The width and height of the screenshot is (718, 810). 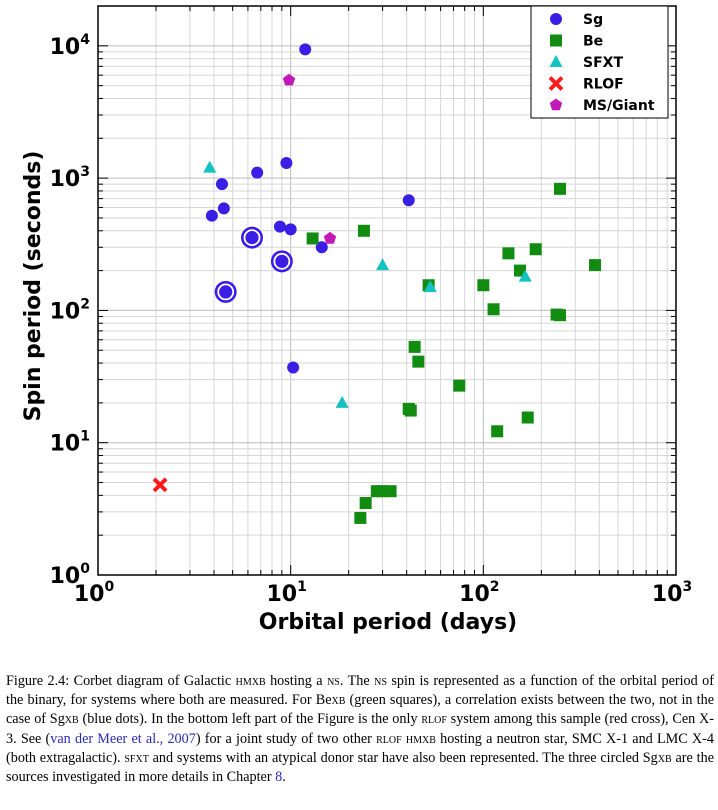 I want to click on legend-label-rlof: RLOF, so click(x=603, y=85).